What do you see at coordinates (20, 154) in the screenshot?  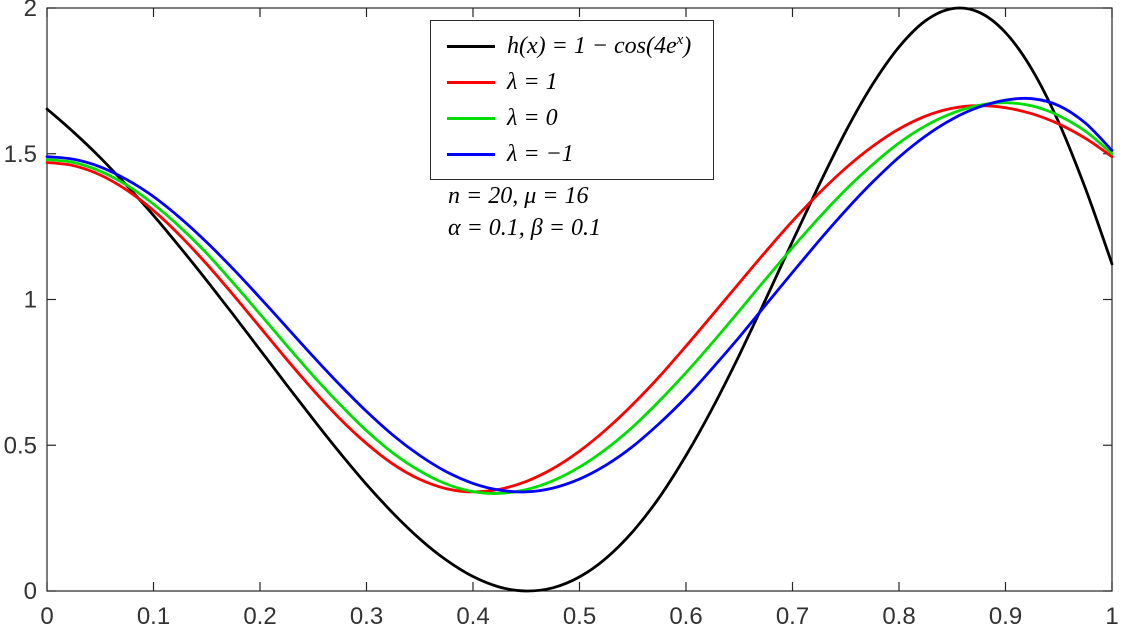 I see `y-tick-label: 1.5` at bounding box center [20, 154].